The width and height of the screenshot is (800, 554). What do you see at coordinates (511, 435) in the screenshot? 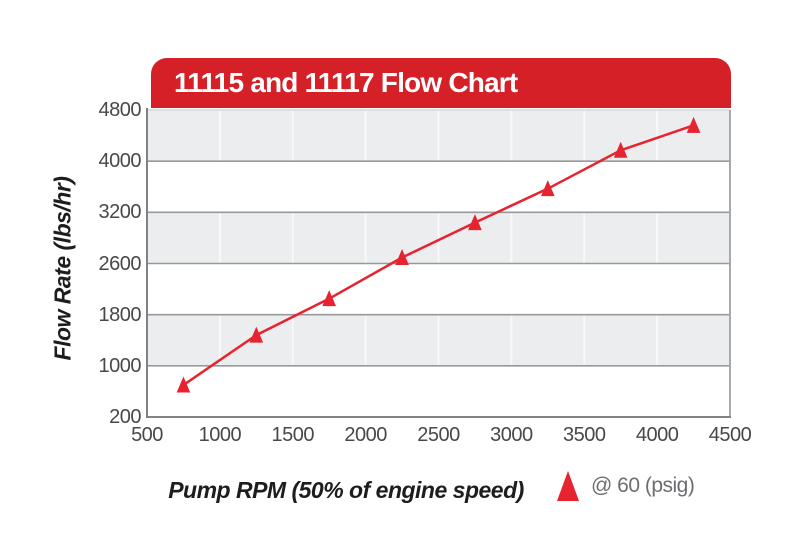
I see `x-tick-label: 3000` at bounding box center [511, 435].